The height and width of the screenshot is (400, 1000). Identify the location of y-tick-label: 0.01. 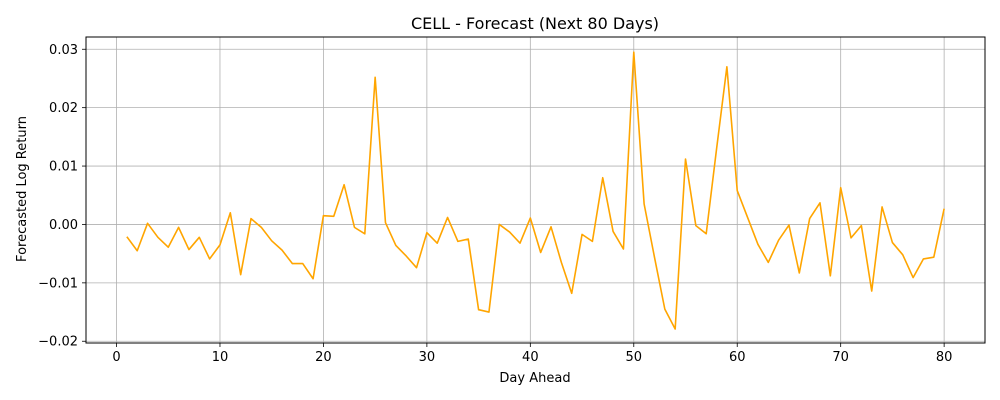
(63, 167).